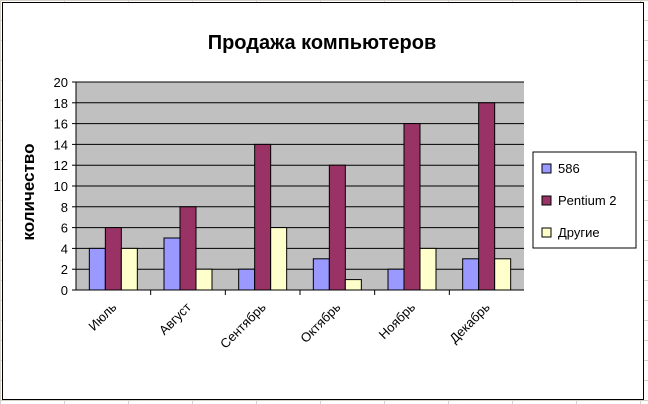 The image size is (648, 404). What do you see at coordinates (61, 186) in the screenshot?
I see `y-tick-label: 10` at bounding box center [61, 186].